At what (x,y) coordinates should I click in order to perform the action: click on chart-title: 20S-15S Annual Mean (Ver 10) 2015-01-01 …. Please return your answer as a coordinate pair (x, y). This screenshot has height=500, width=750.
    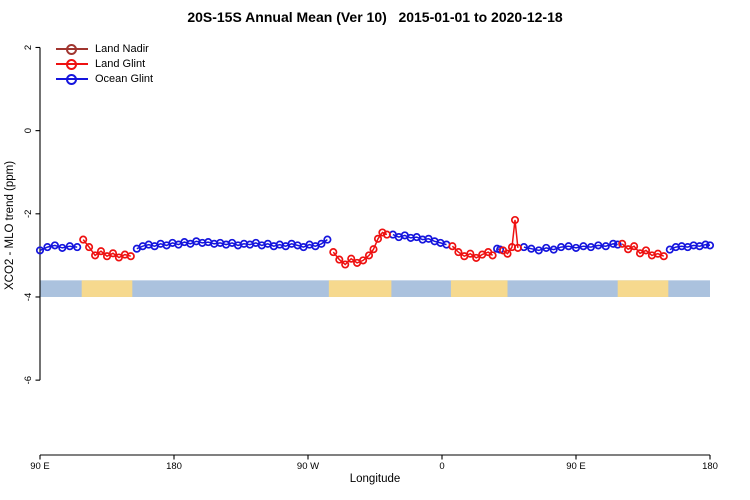
    Looking at the image, I should click on (375, 17).